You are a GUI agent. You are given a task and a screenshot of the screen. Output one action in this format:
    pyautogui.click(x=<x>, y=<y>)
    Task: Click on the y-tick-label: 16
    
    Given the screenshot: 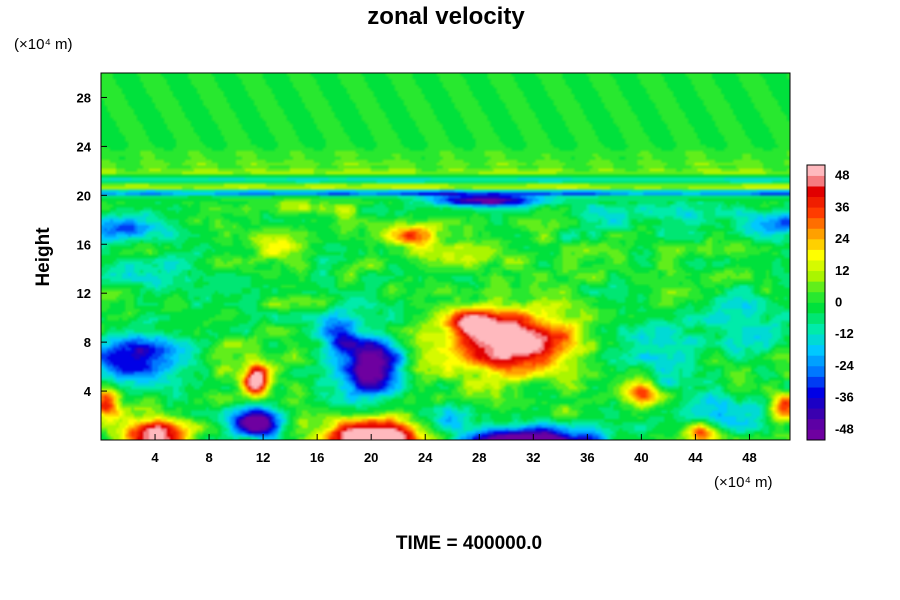 What is the action you would take?
    pyautogui.click(x=84, y=244)
    